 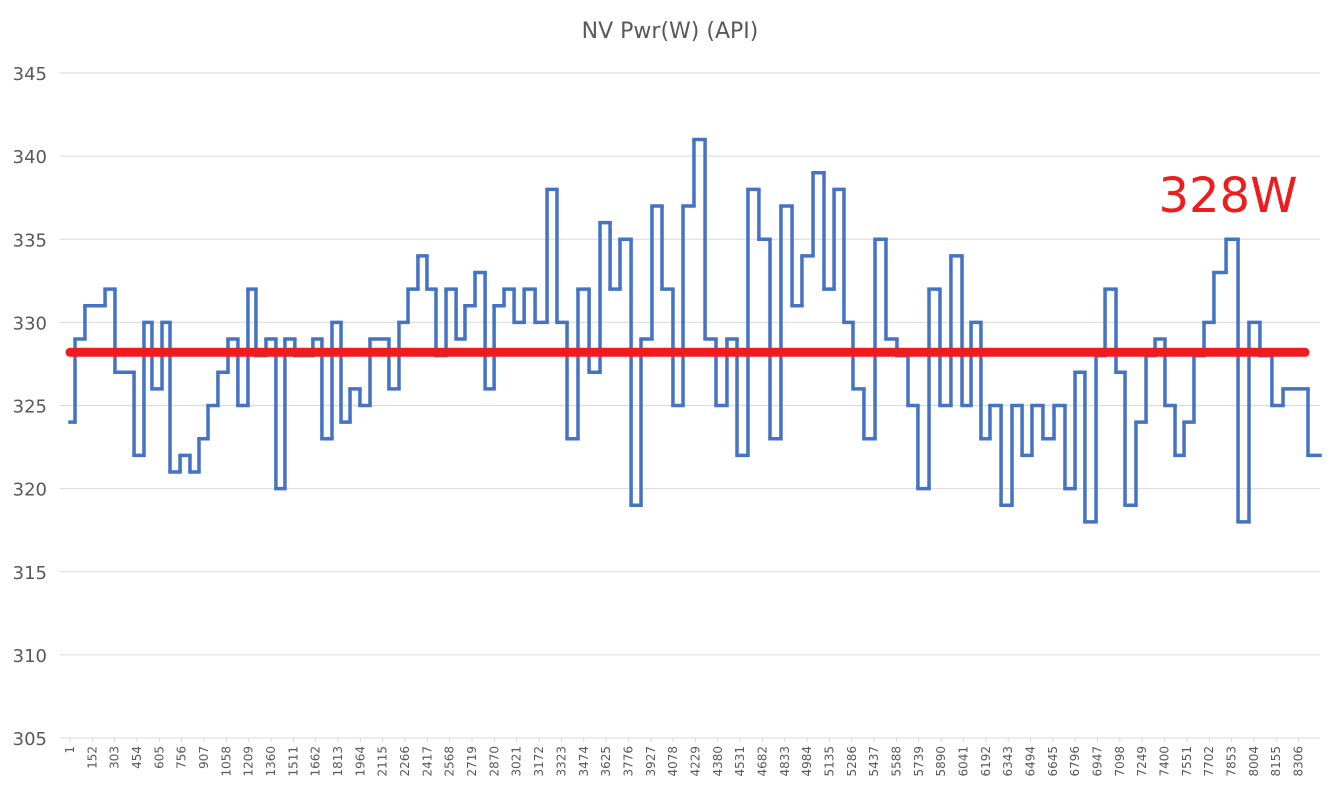 What do you see at coordinates (30, 74) in the screenshot?
I see `y-tick-label: 345` at bounding box center [30, 74].